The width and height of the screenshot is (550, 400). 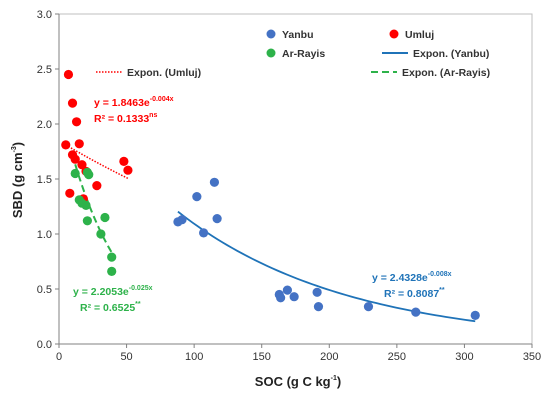 What do you see at coordinates (397, 357) in the screenshot?
I see `x-tick-label: 250` at bounding box center [397, 357].